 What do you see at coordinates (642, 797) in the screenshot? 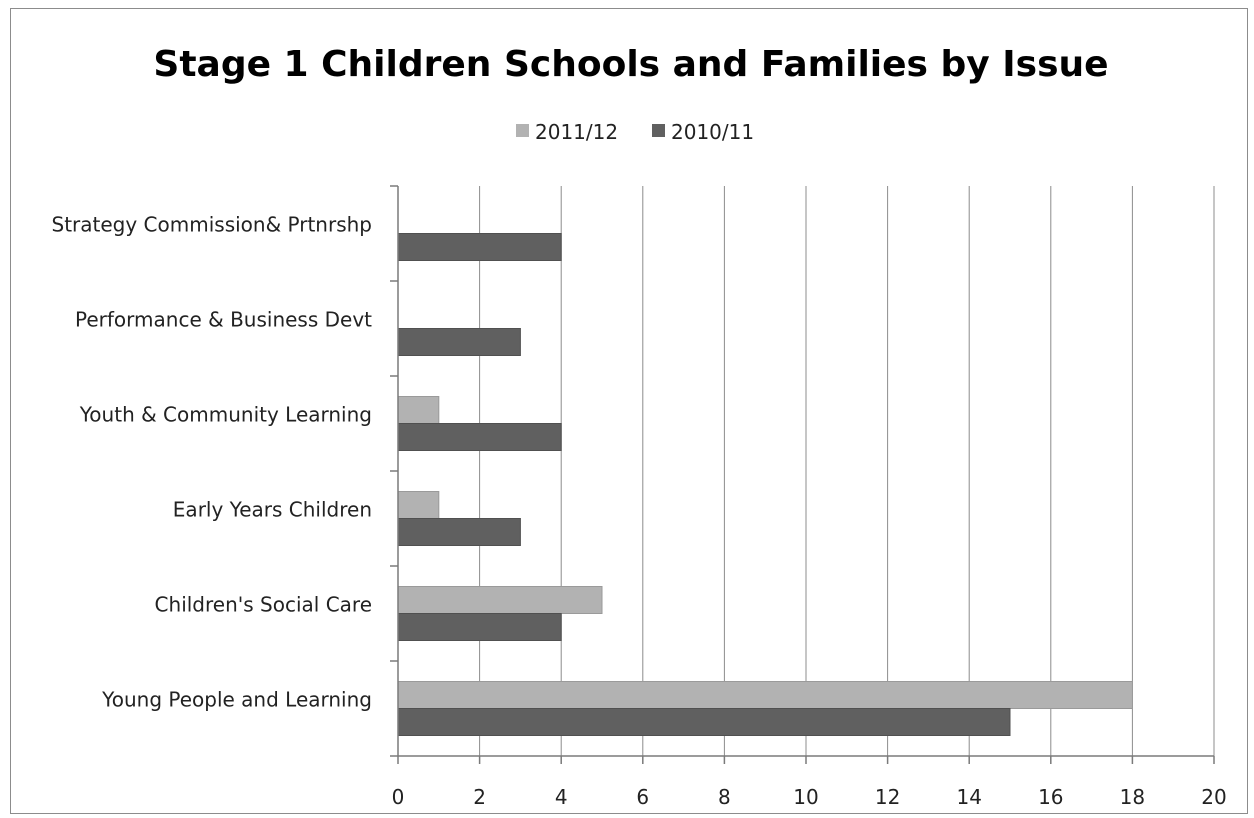
I see `x-tick-label: 6` at bounding box center [642, 797].